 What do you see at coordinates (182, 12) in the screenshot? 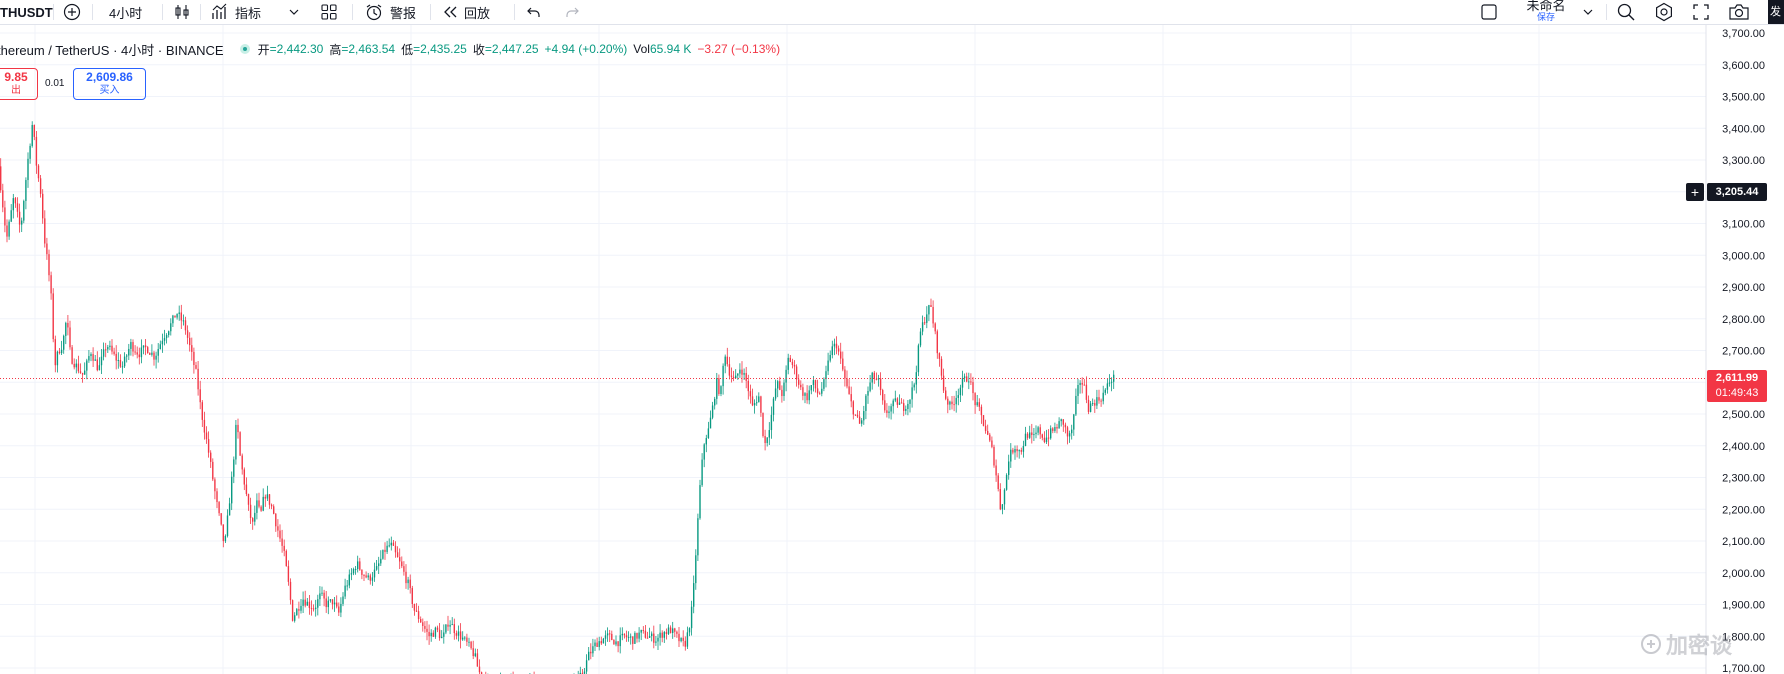
I see `chart-type-button` at bounding box center [182, 12].